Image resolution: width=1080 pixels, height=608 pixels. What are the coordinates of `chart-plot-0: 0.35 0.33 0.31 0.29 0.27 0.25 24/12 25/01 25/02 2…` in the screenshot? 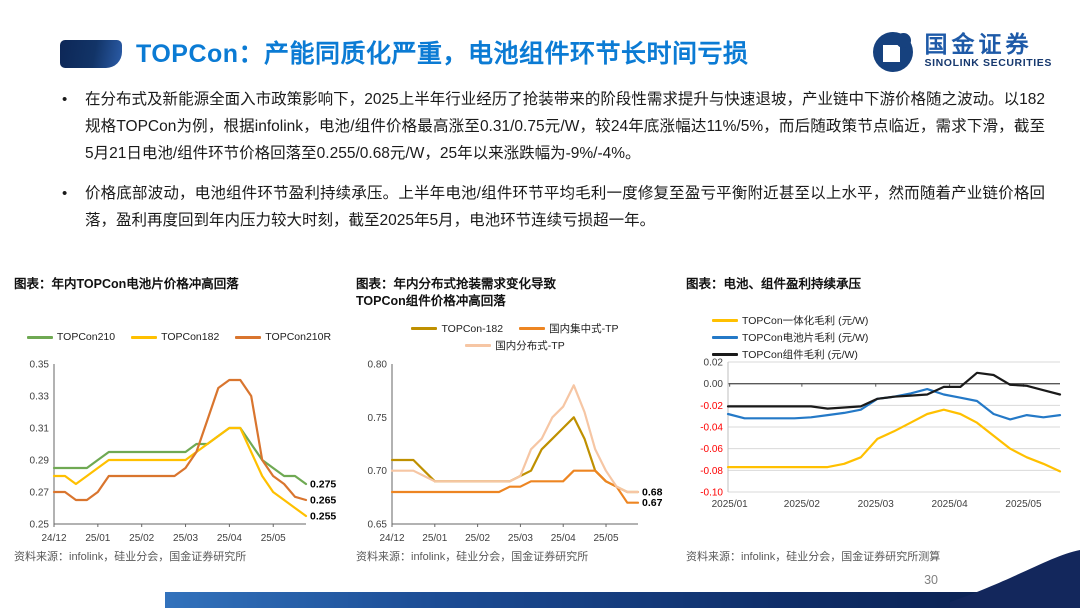 It's located at (179, 452).